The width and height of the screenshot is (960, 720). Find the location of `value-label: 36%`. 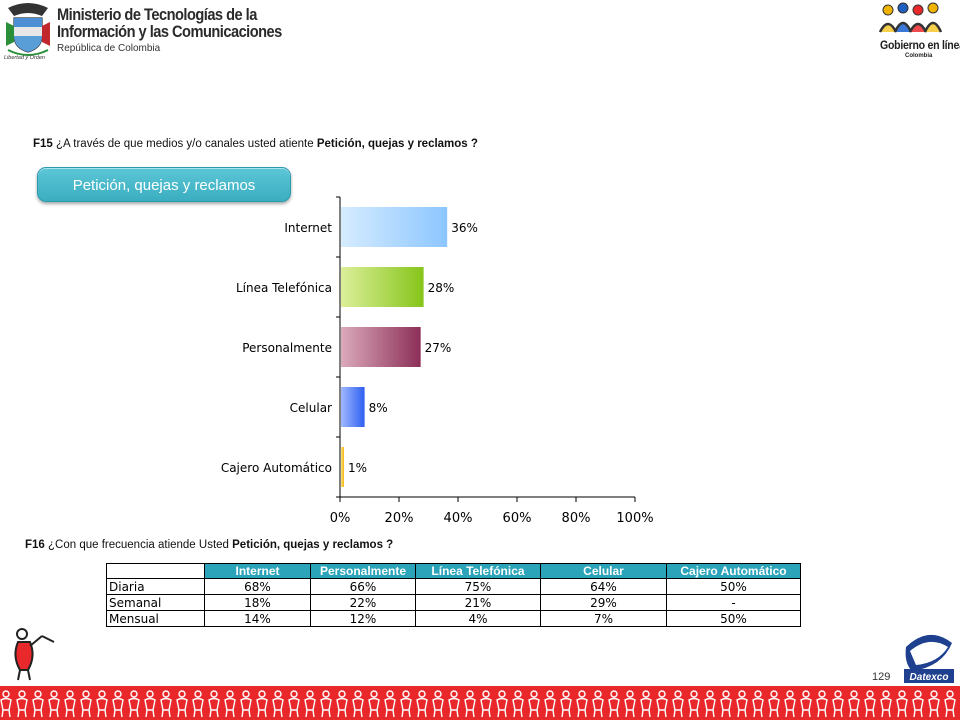

value-label: 36% is located at coordinates (464, 228).